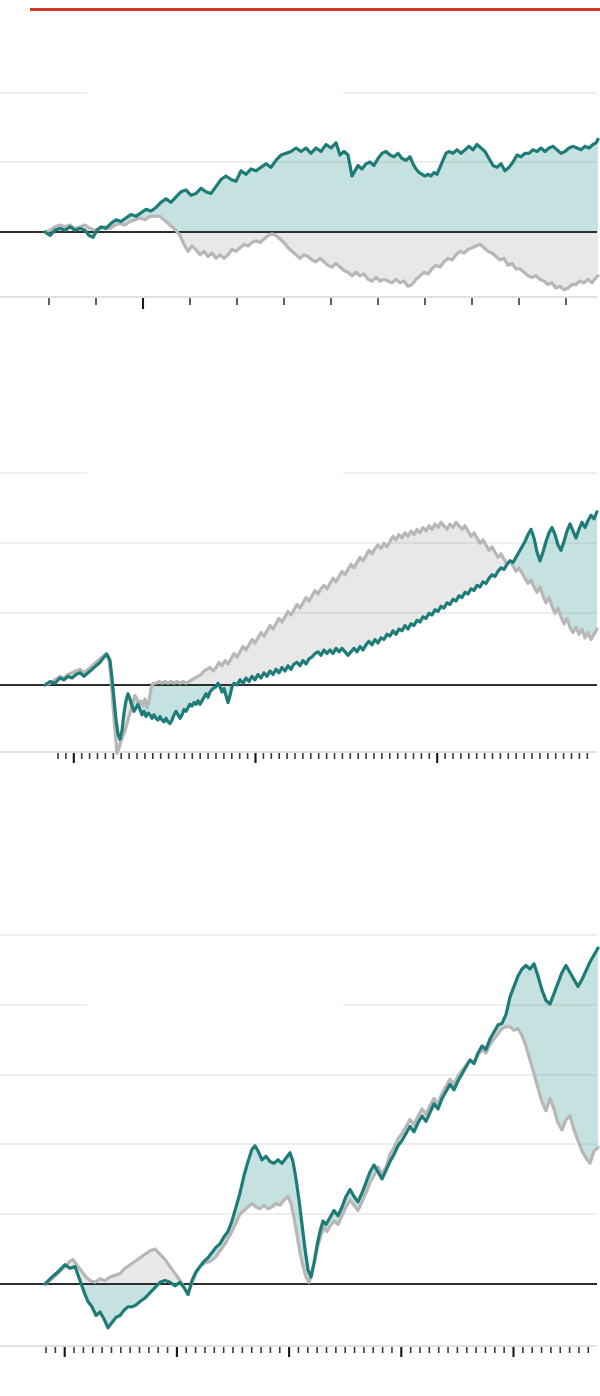 The width and height of the screenshot is (600, 1396). What do you see at coordinates (315, 9) in the screenshot?
I see `top-red-rule` at bounding box center [315, 9].